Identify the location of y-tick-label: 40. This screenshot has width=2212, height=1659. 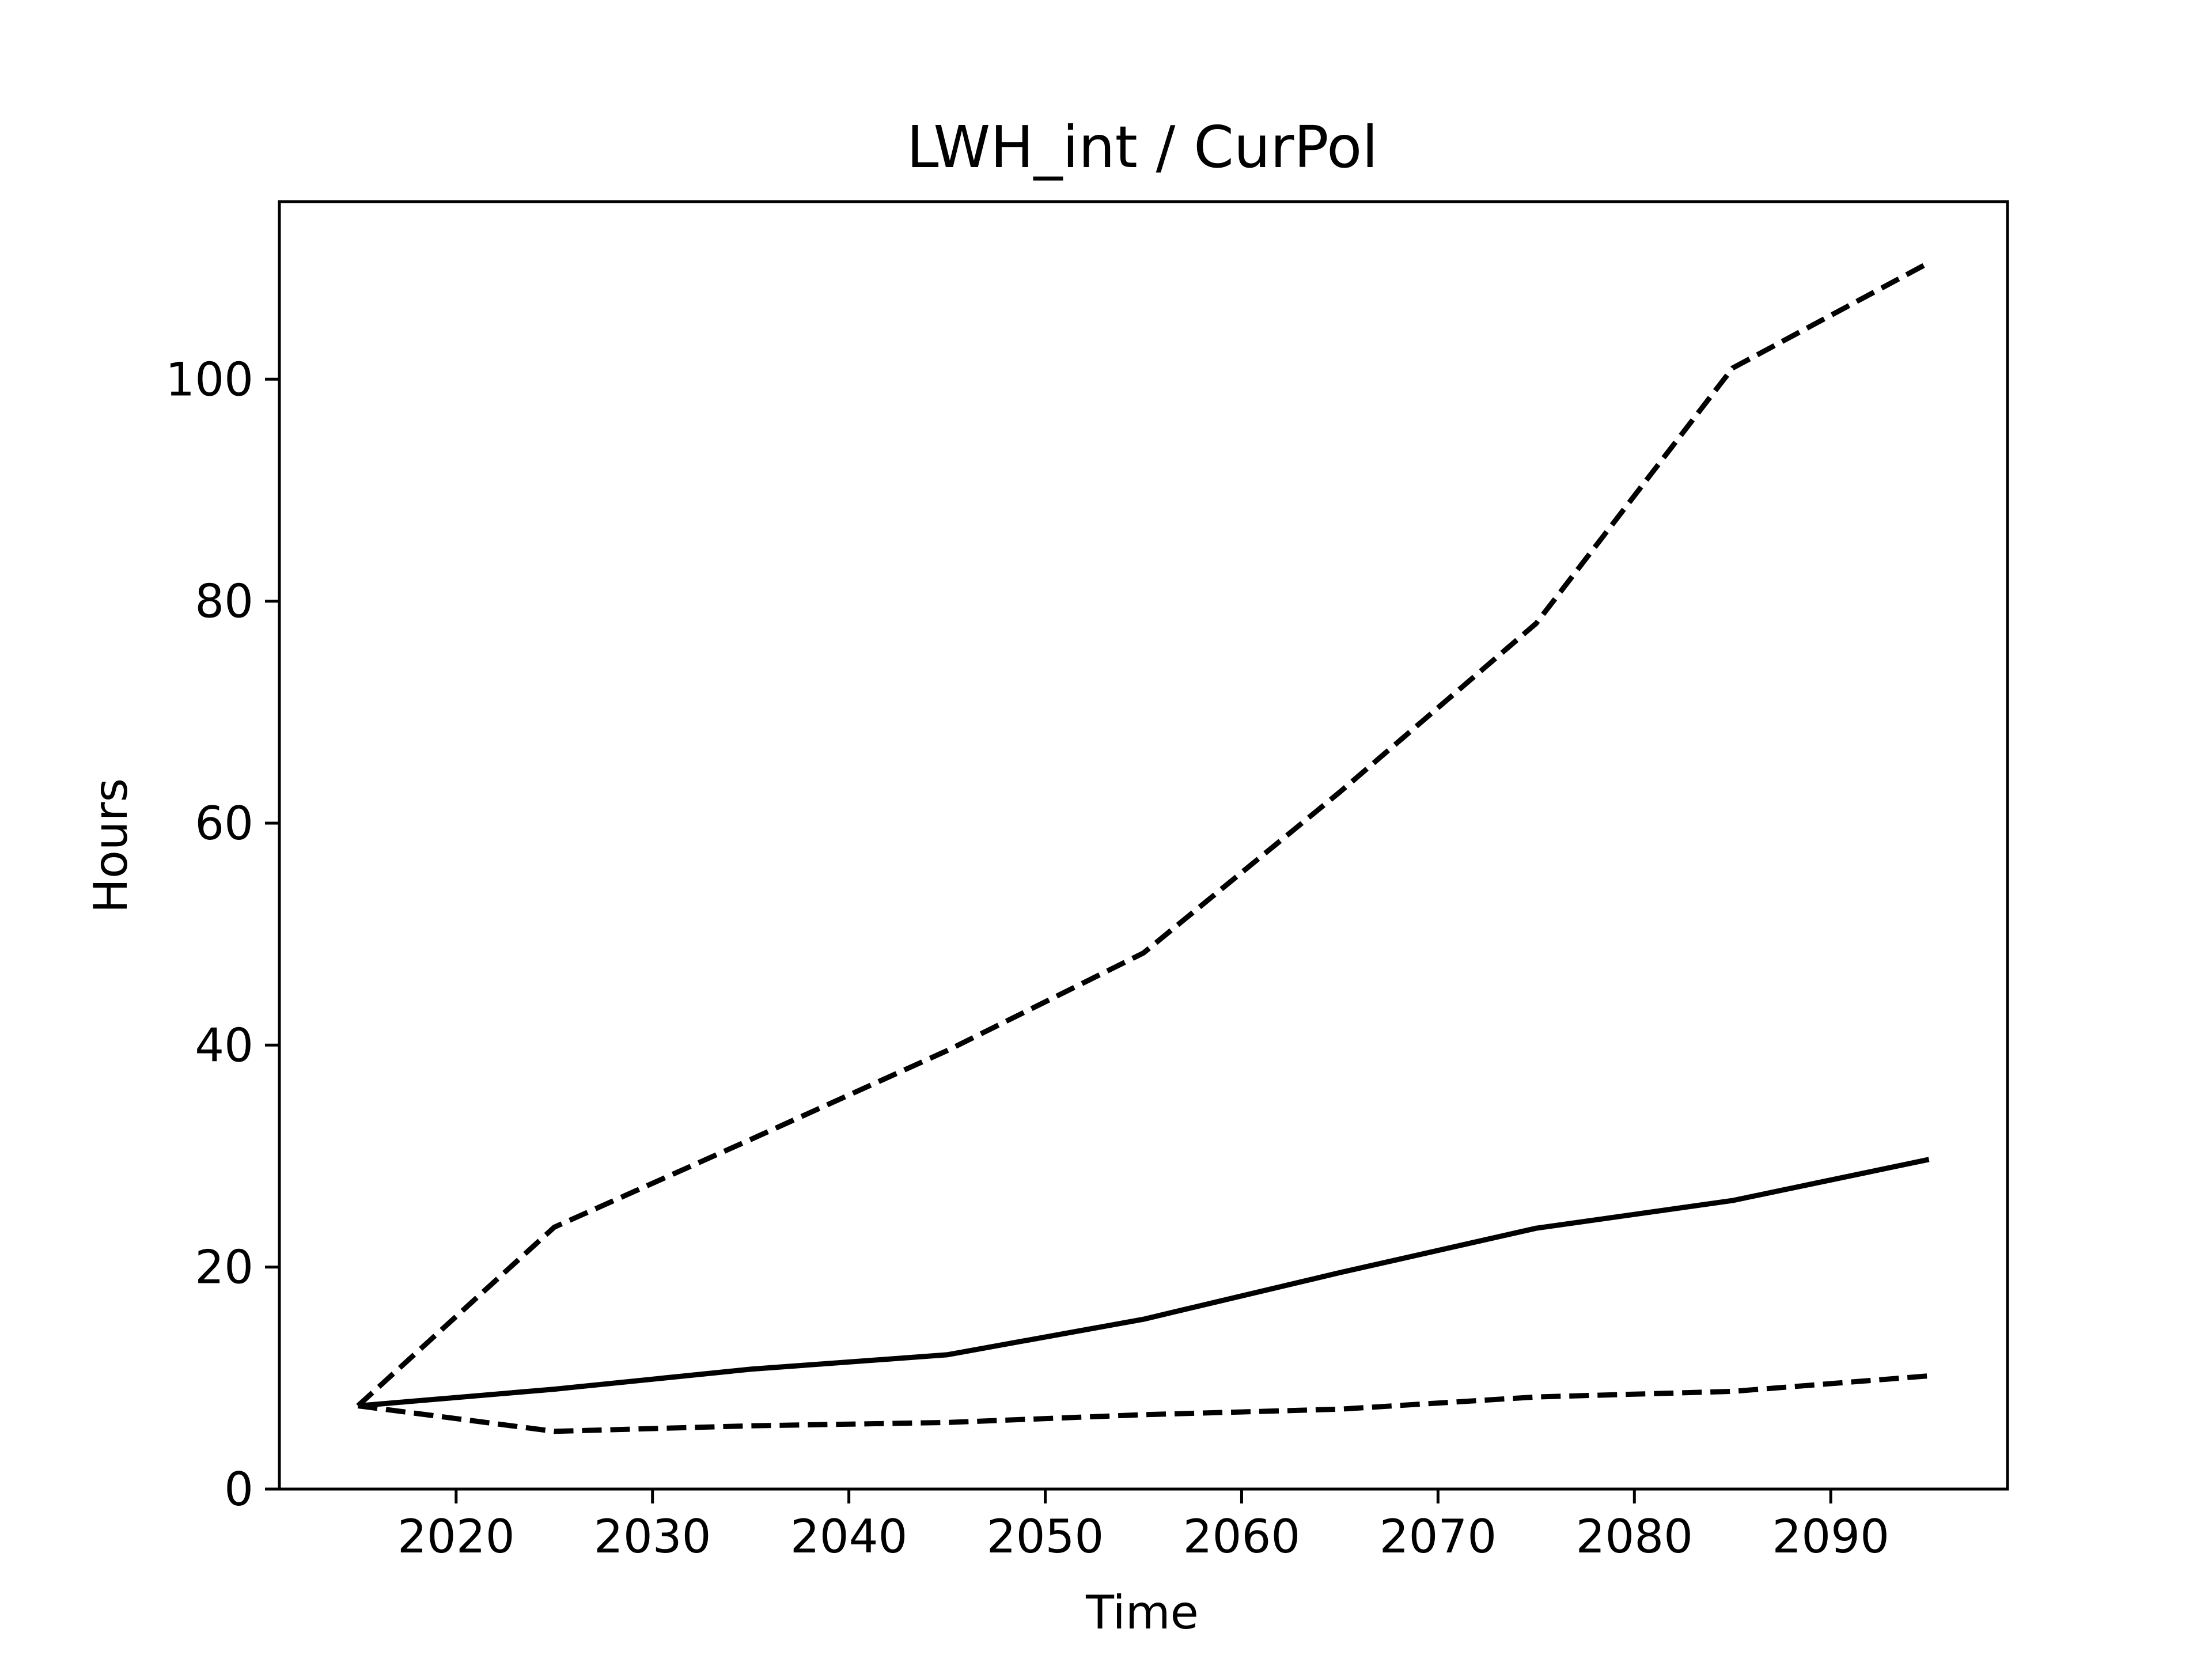
(224, 1045).